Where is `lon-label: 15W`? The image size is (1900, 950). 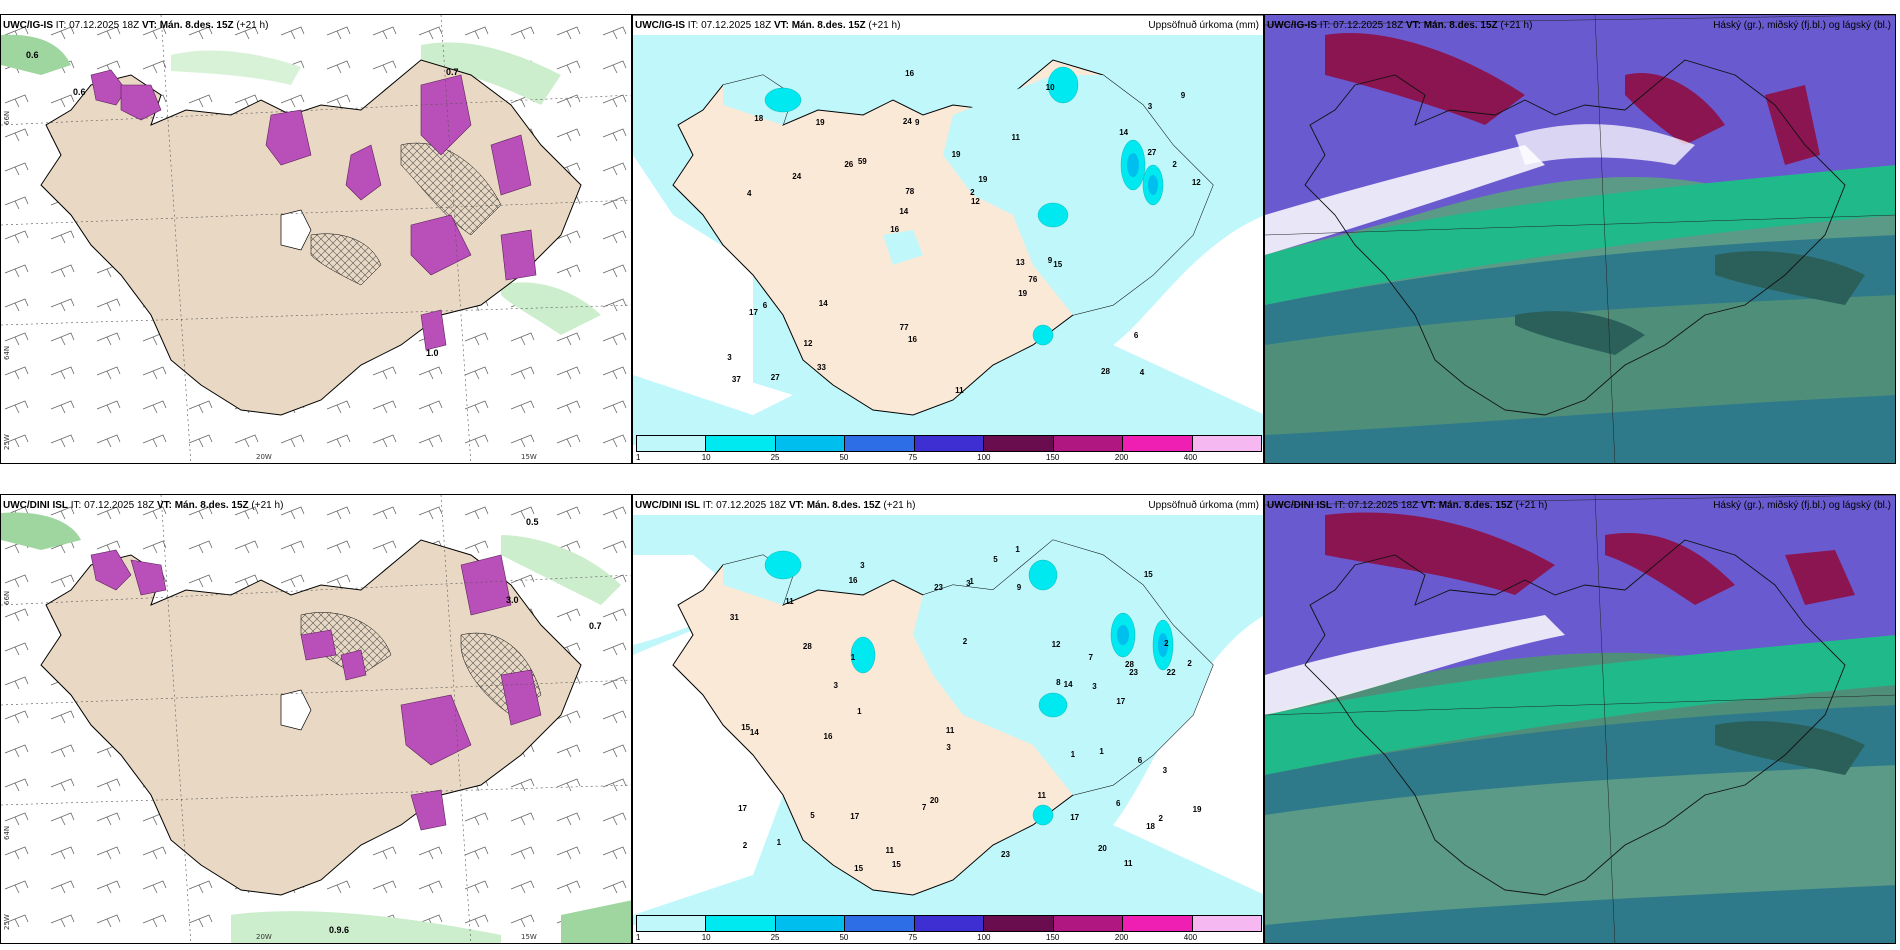 lon-label: 15W is located at coordinates (529, 457).